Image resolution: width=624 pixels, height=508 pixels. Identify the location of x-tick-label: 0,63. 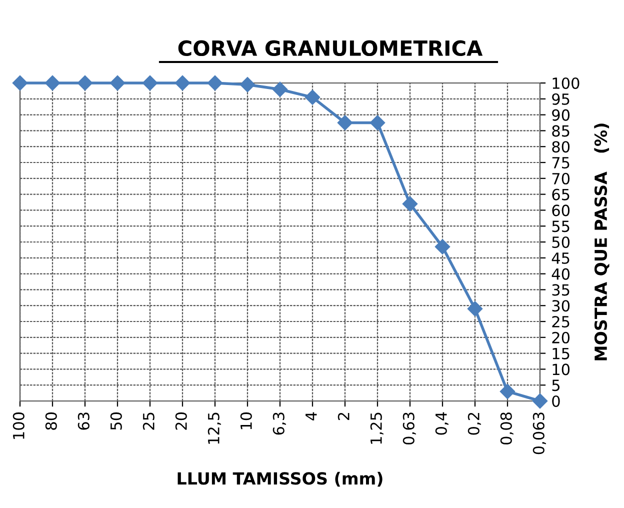
(409, 428).